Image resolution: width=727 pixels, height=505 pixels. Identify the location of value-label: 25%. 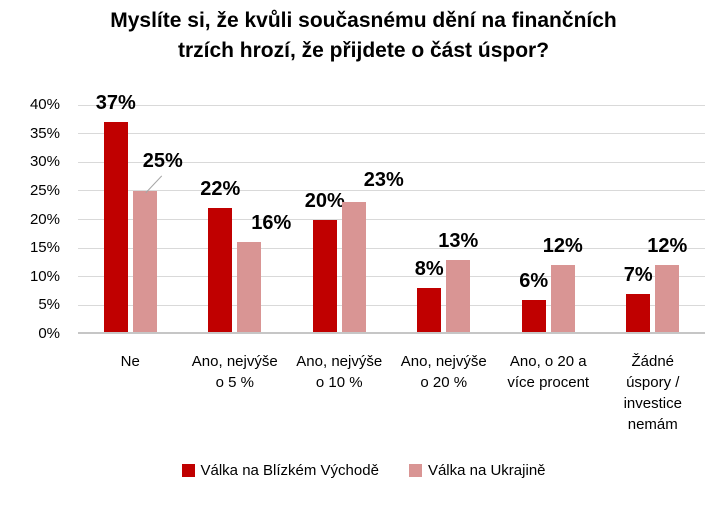
(162, 160).